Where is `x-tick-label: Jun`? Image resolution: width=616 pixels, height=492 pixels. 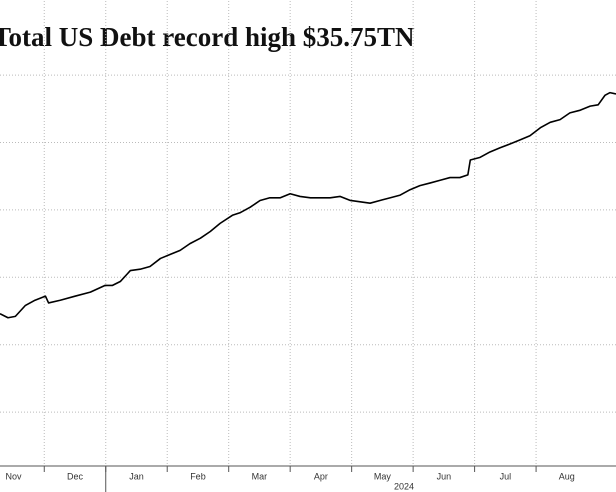
x-tick-label: Jun is located at coordinates (444, 476).